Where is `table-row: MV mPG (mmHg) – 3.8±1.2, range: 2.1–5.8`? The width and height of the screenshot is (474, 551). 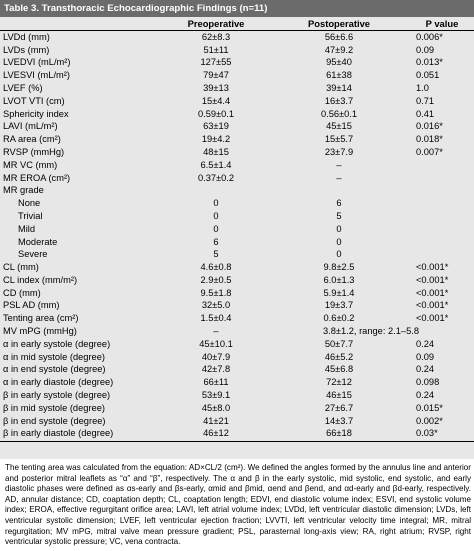 table-row: MV mPG (mmHg) – 3.8±1.2, range: 2.1–5.8 is located at coordinates (237, 331).